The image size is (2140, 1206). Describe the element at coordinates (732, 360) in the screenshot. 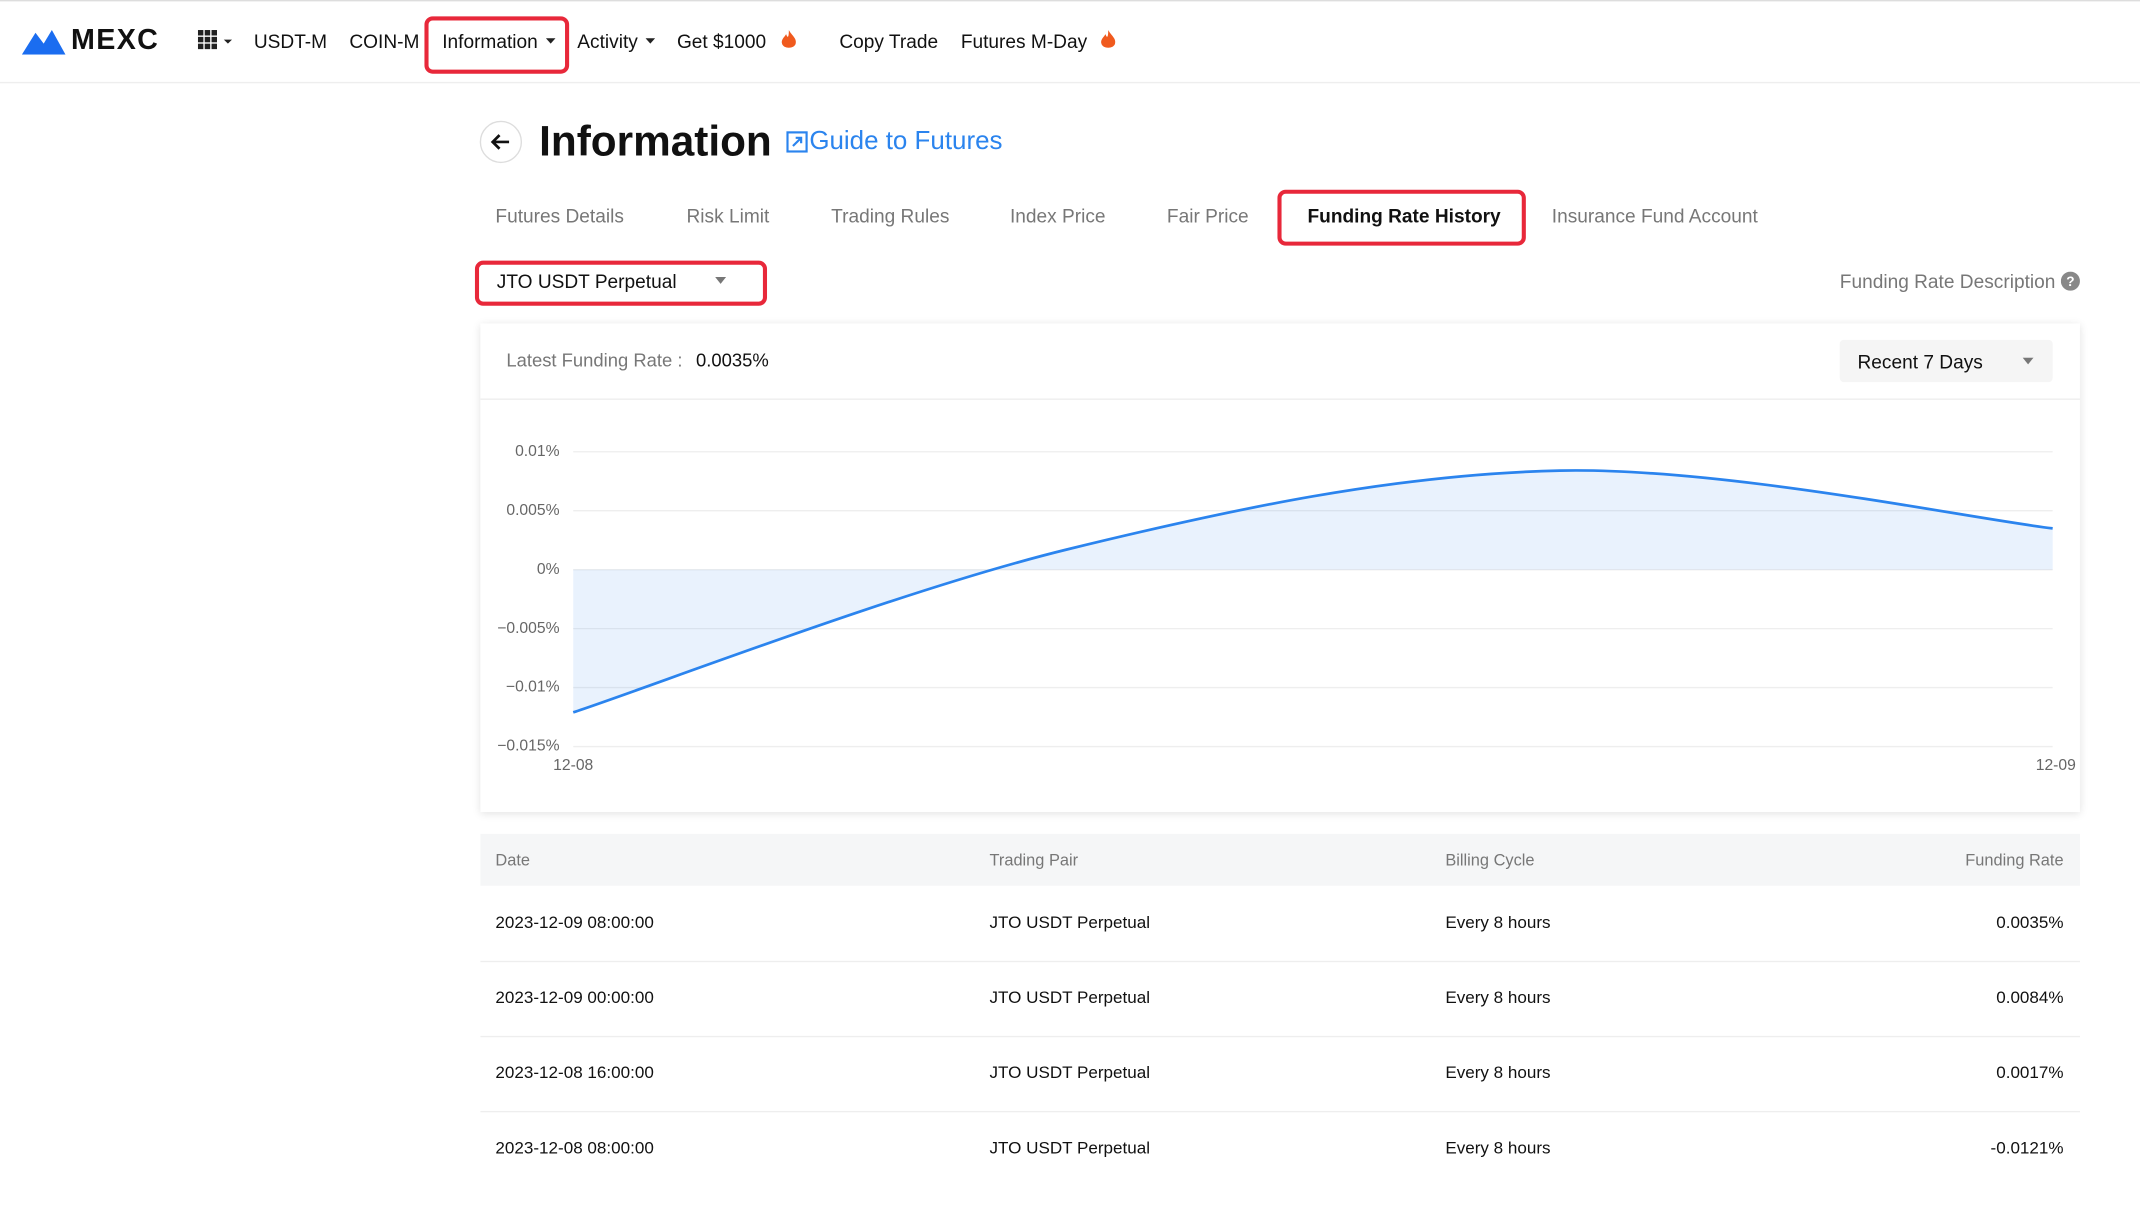

I see `latest-value: 0.0035%` at that location.